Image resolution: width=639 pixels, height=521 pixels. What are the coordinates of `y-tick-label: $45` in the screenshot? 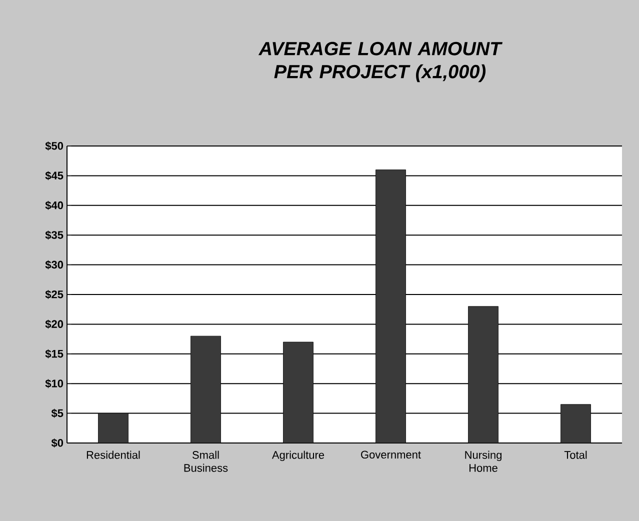 It's located at (54, 175).